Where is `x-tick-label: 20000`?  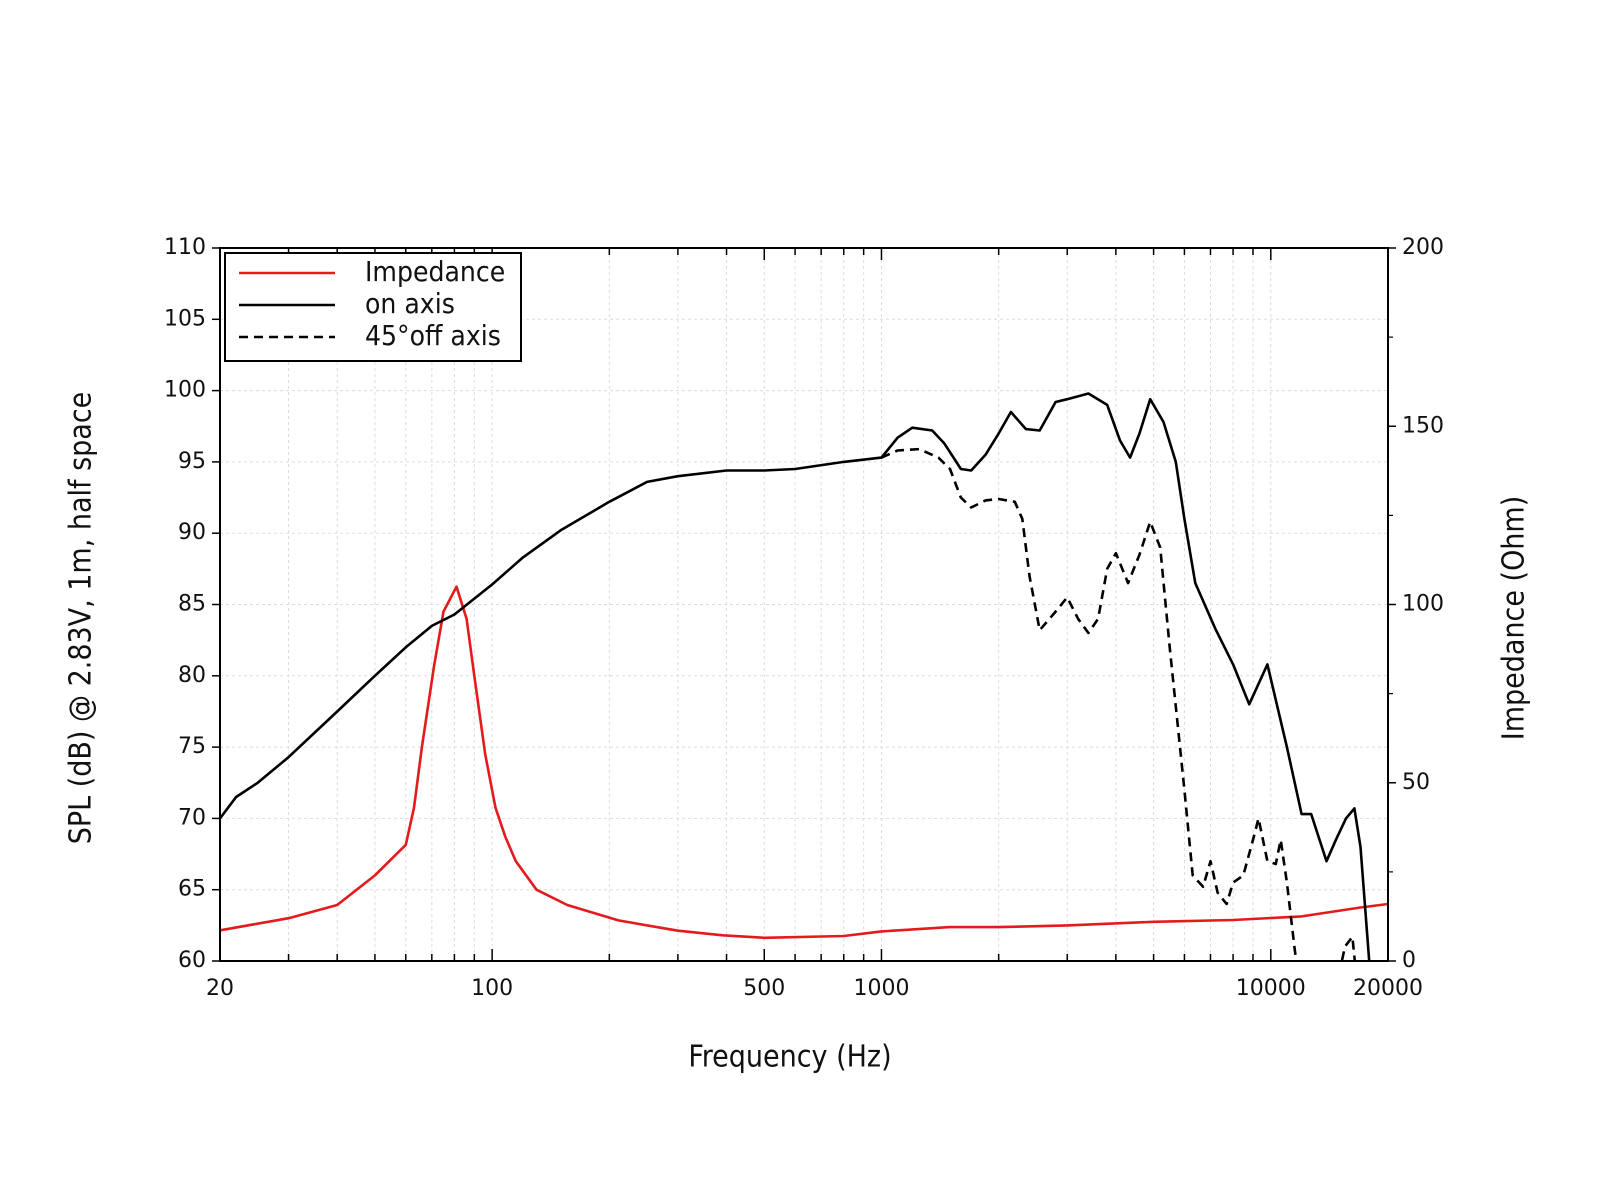
x-tick-label: 20000 is located at coordinates (1388, 988).